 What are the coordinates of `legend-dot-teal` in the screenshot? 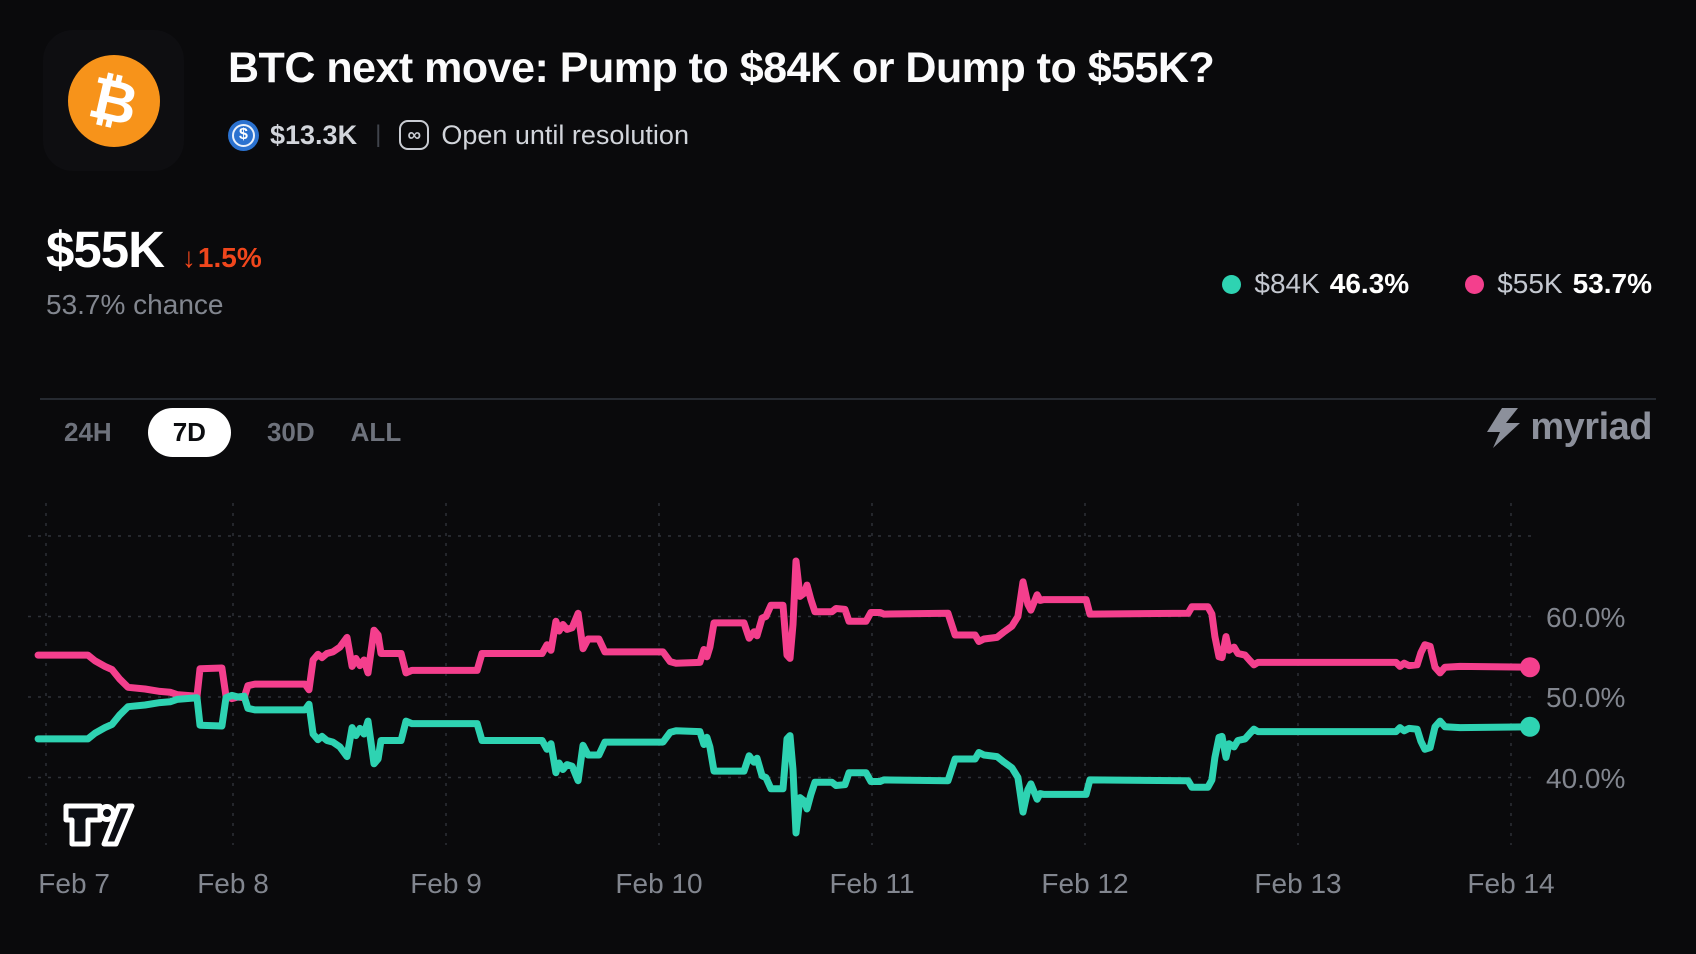 It's located at (1232, 284).